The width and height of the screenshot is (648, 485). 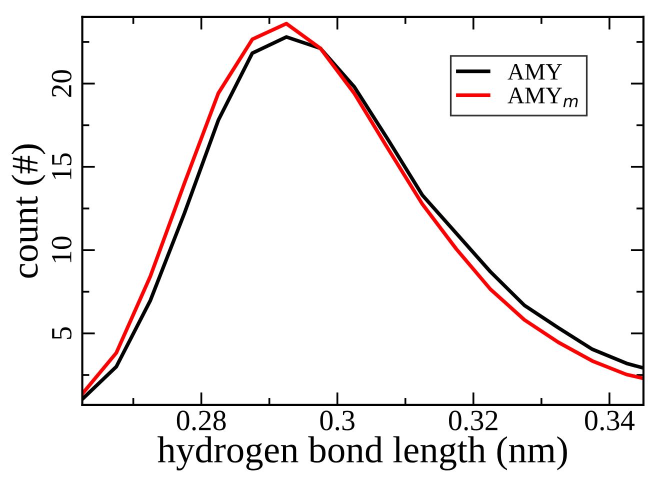 What do you see at coordinates (28, 211) in the screenshot?
I see `y-axis-title: count (#)` at bounding box center [28, 211].